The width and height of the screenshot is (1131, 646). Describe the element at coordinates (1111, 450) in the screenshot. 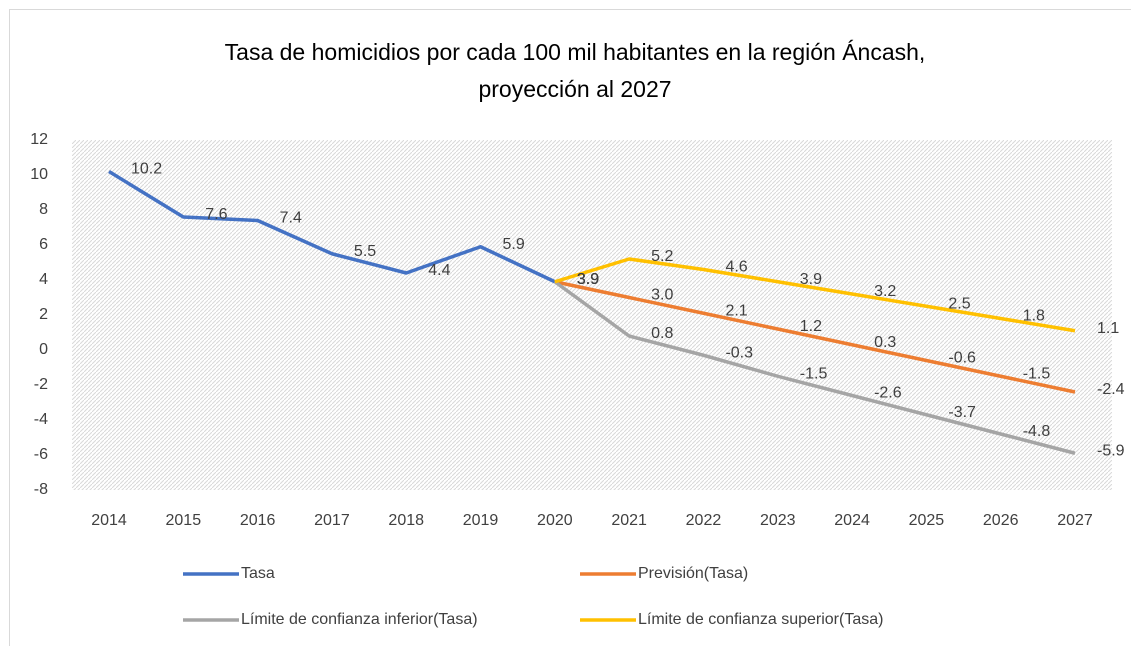

I see `data-label: -5.9` at that location.